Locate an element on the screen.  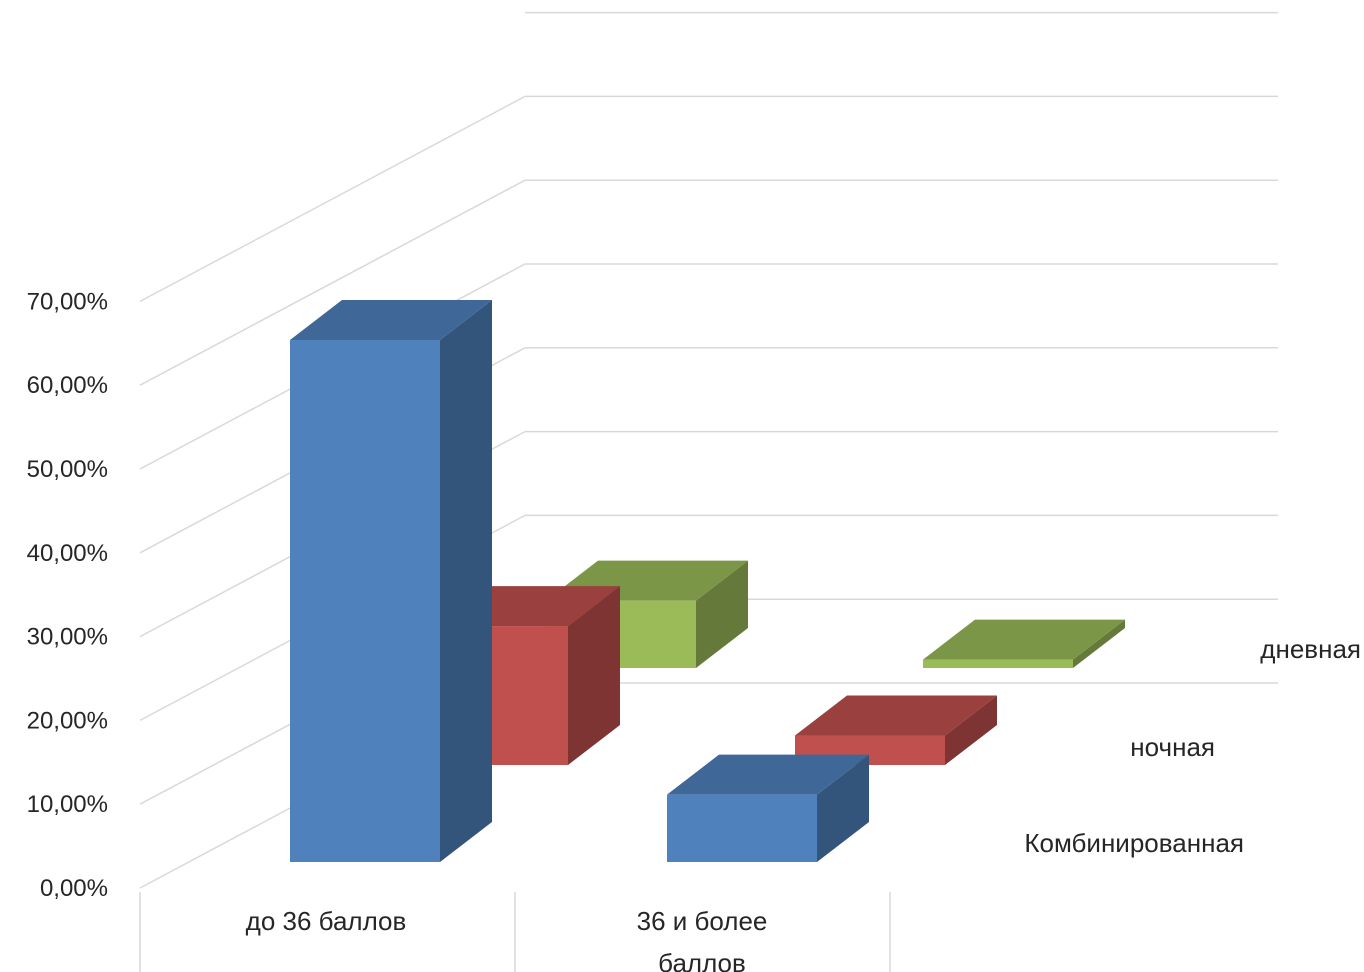
y-tick-label: 60,00% is located at coordinates (67, 385).